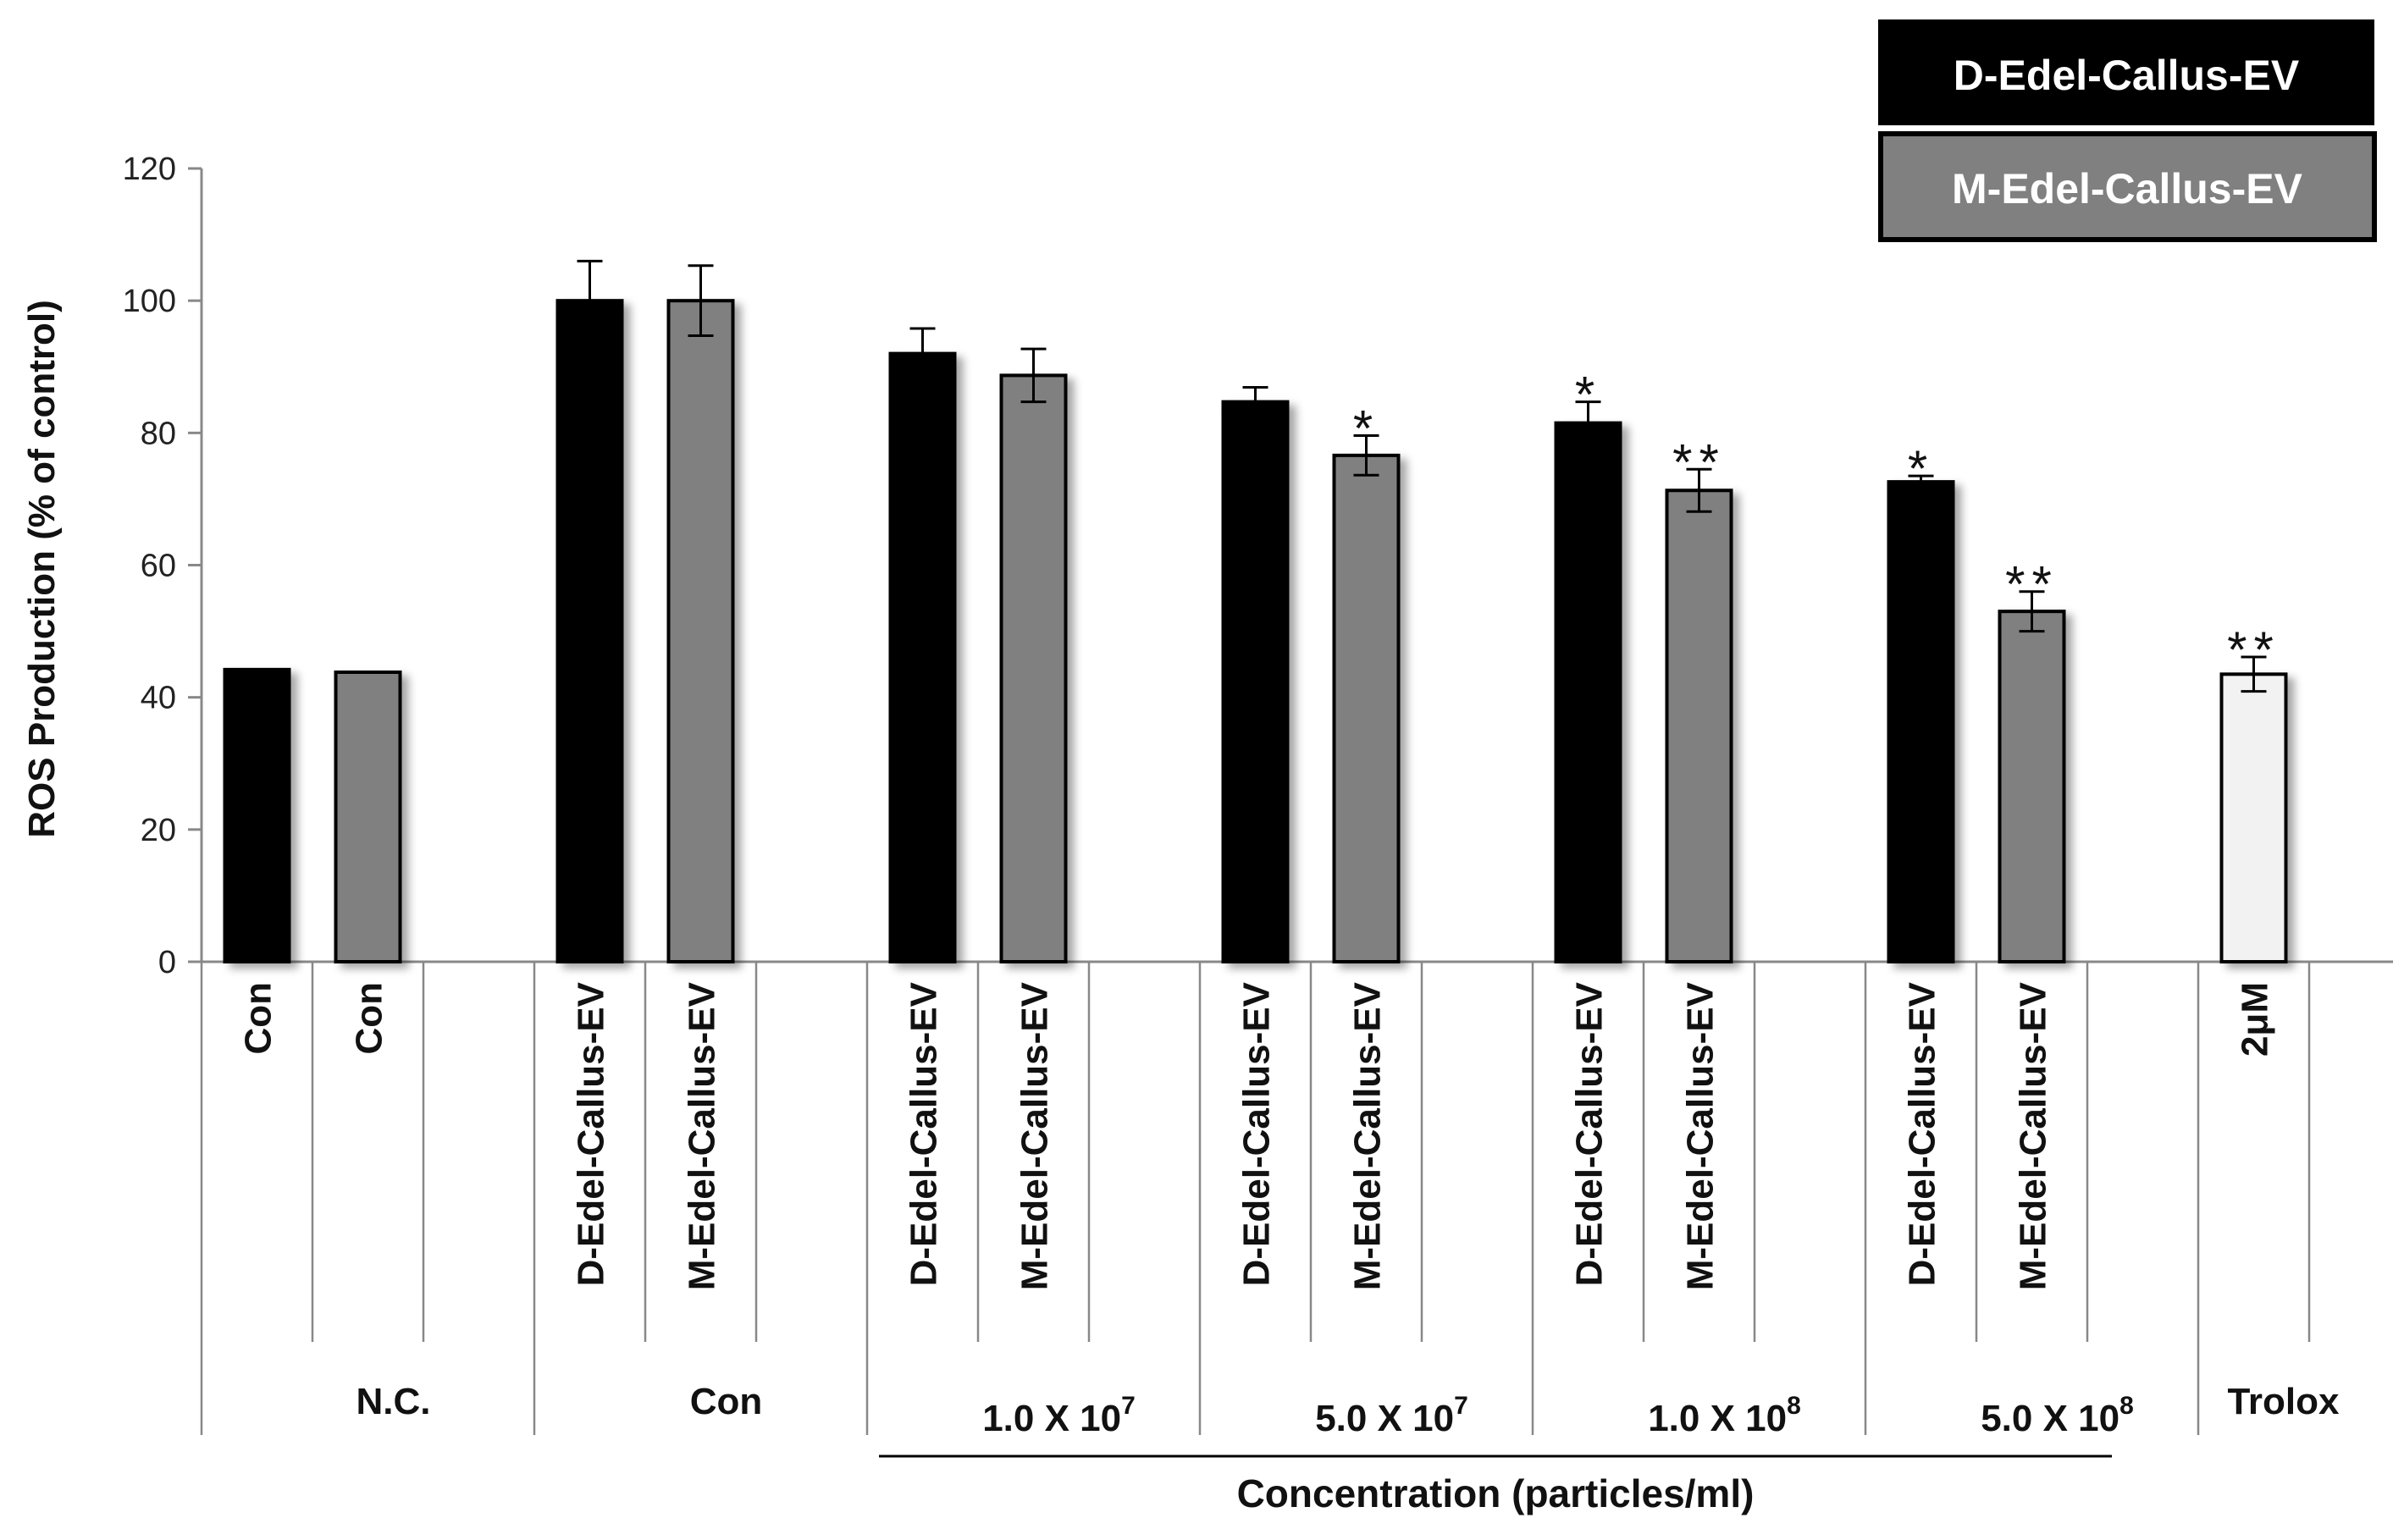 The height and width of the screenshot is (1540, 2393). What do you see at coordinates (726, 1401) in the screenshot?
I see `group-label: Con` at bounding box center [726, 1401].